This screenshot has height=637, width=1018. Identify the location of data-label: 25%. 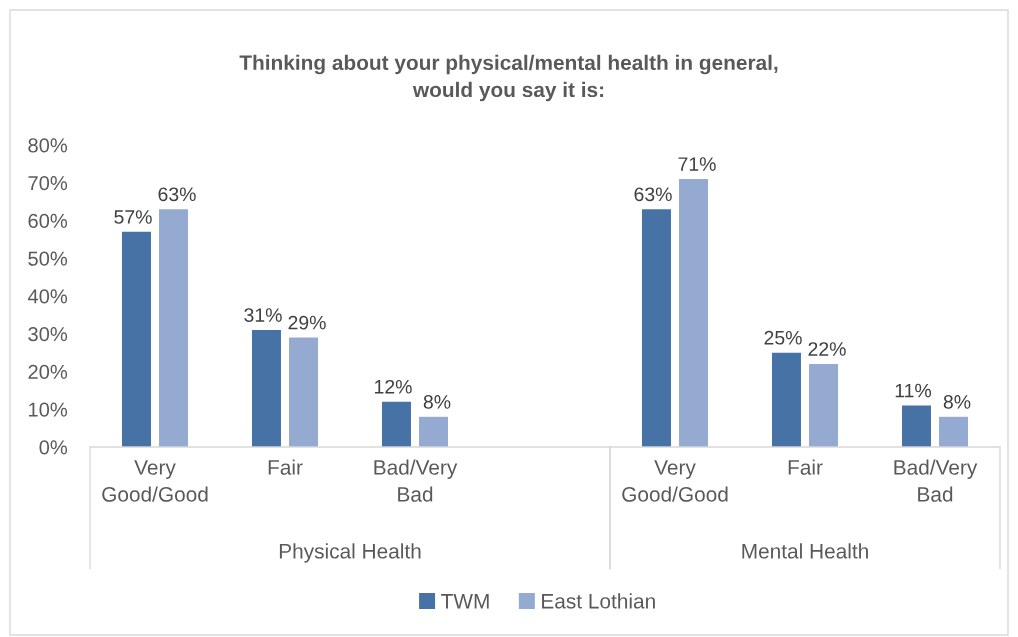
(783, 337).